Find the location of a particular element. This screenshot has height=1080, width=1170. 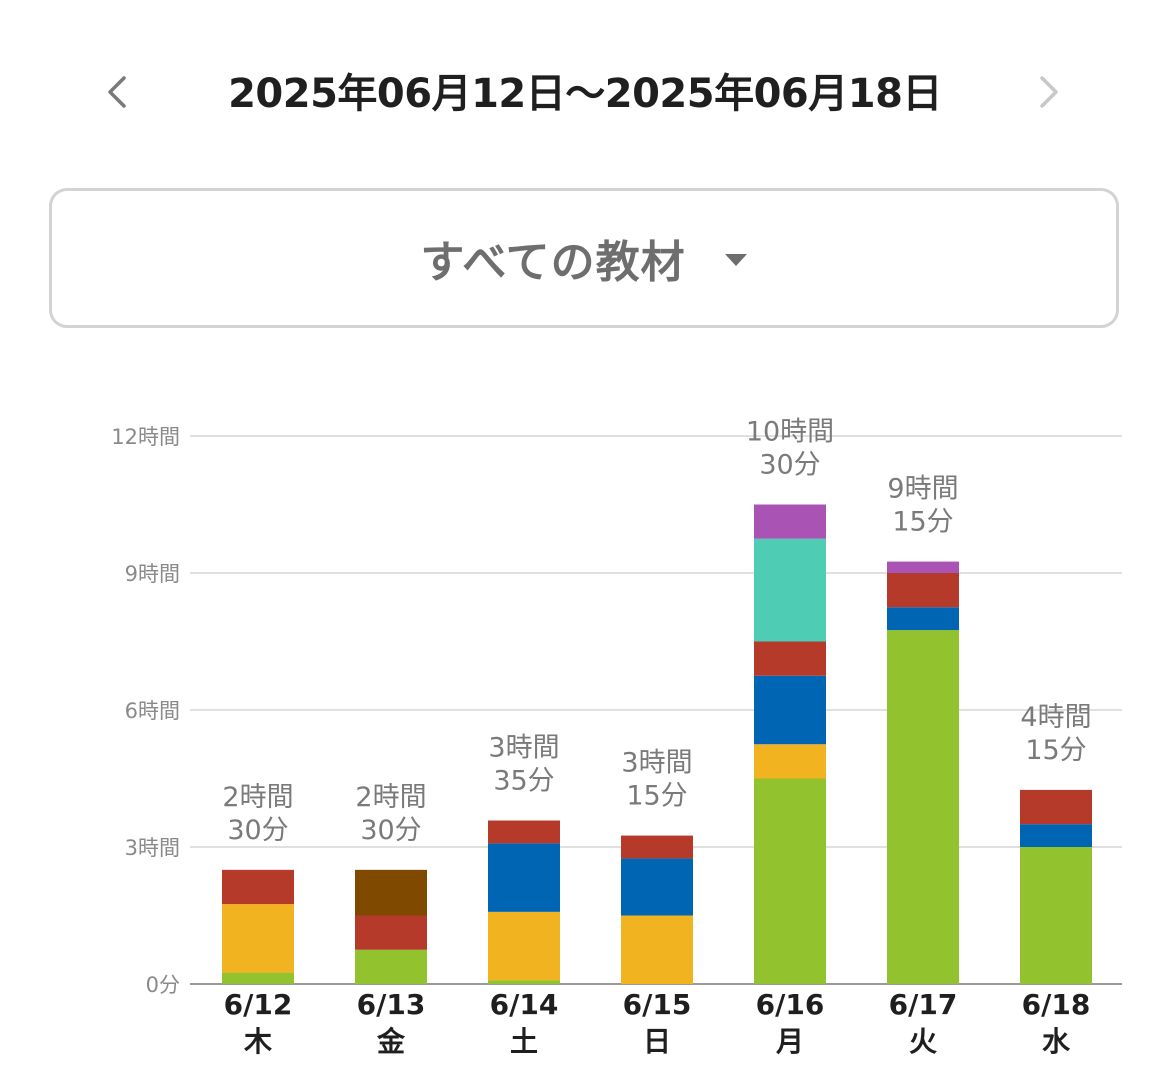

x-tick-weekday: 水 is located at coordinates (1056, 1041).